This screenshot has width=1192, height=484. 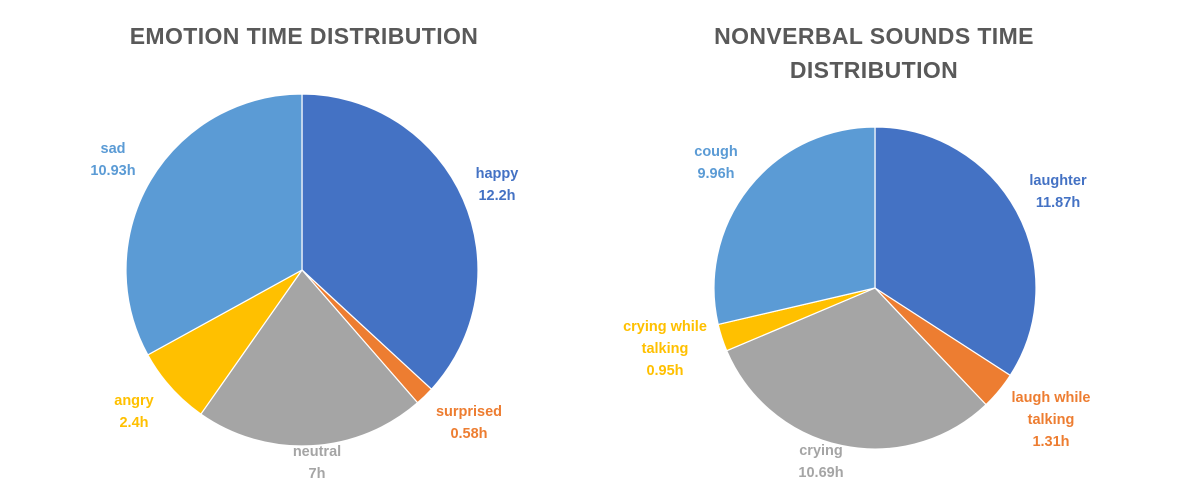 I want to click on slice-label-cough: cough 9.96h, so click(x=716, y=163).